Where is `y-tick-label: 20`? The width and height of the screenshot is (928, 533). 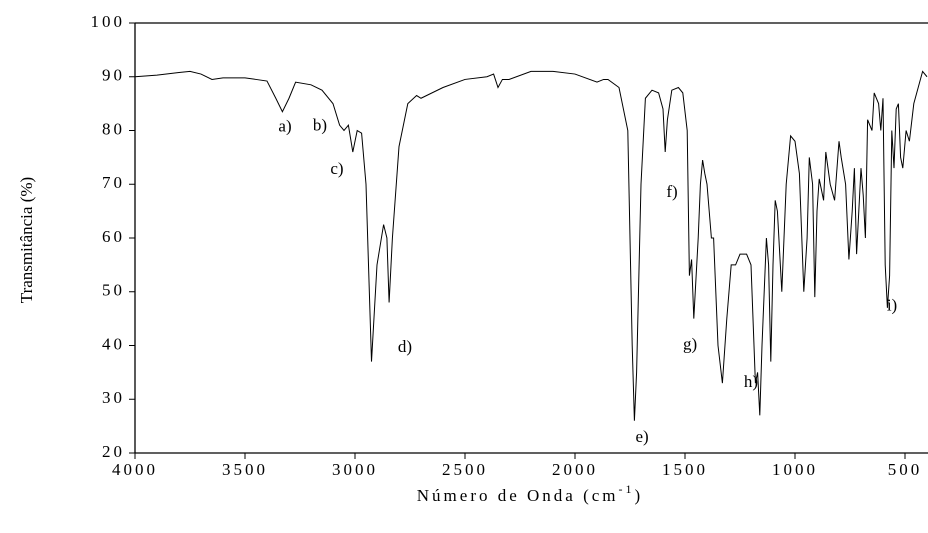
y-tick-label: 20 is located at coordinates (113, 451).